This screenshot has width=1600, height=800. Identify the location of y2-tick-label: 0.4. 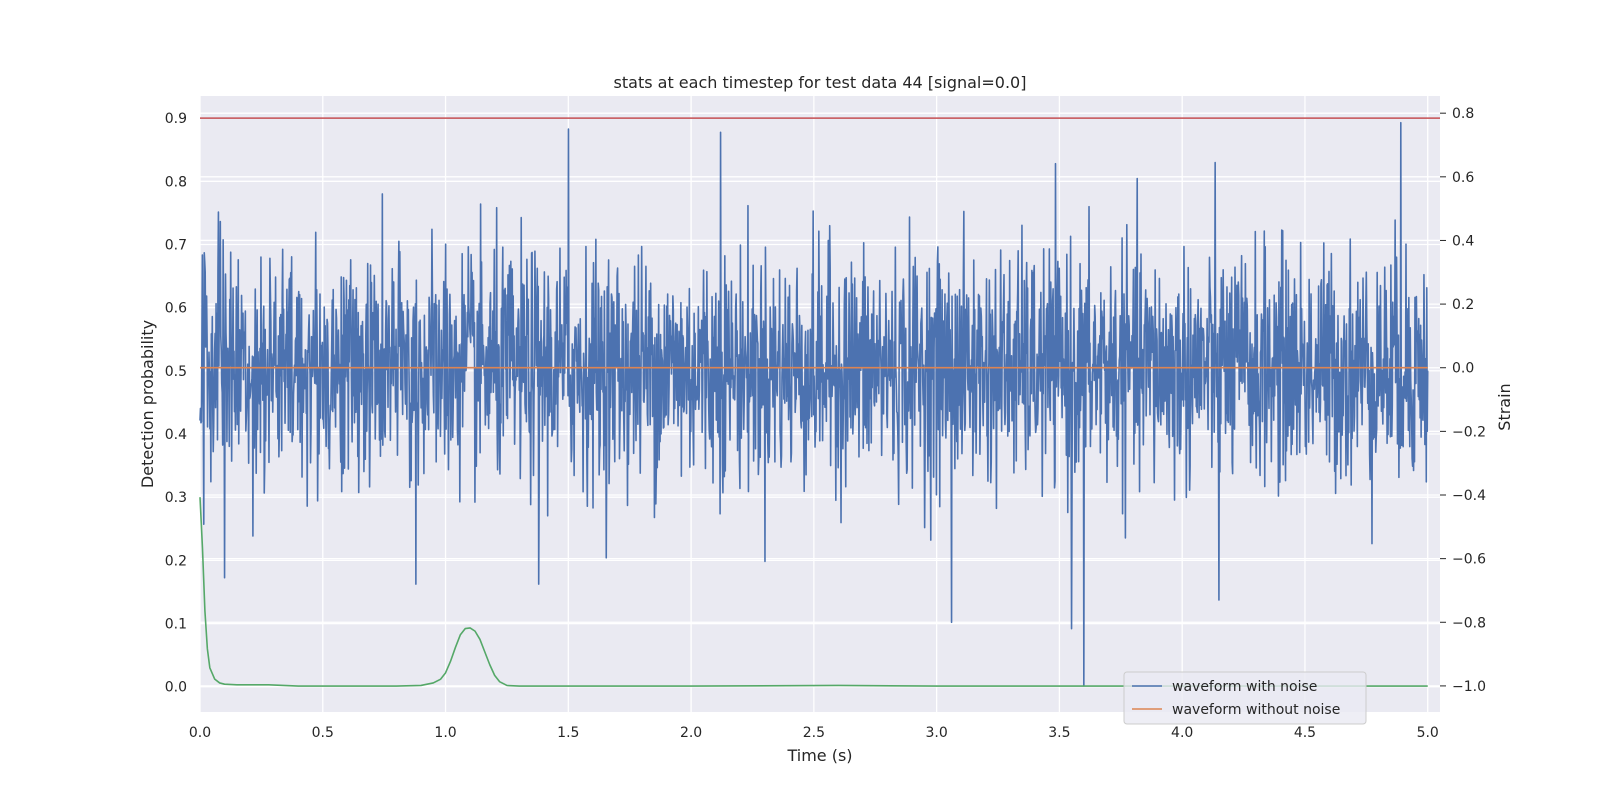
(1463, 241).